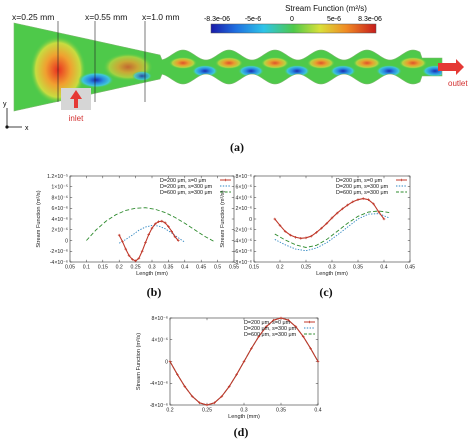 This screenshot has height=441, width=474. What do you see at coordinates (106, 17) in the screenshot?
I see `marker-label: x=0.55 mm` at bounding box center [106, 17].